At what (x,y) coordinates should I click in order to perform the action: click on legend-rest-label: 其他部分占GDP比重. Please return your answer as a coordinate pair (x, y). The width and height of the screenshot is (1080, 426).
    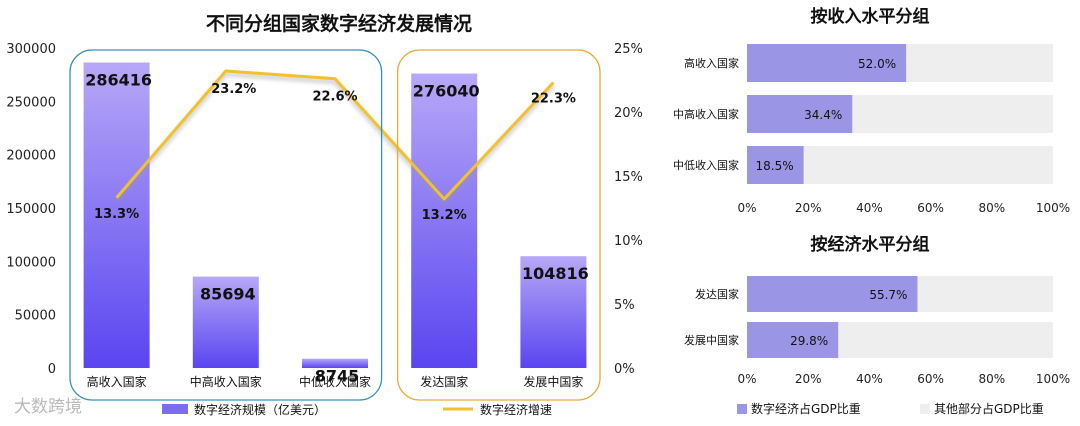
    Looking at the image, I should click on (989, 408).